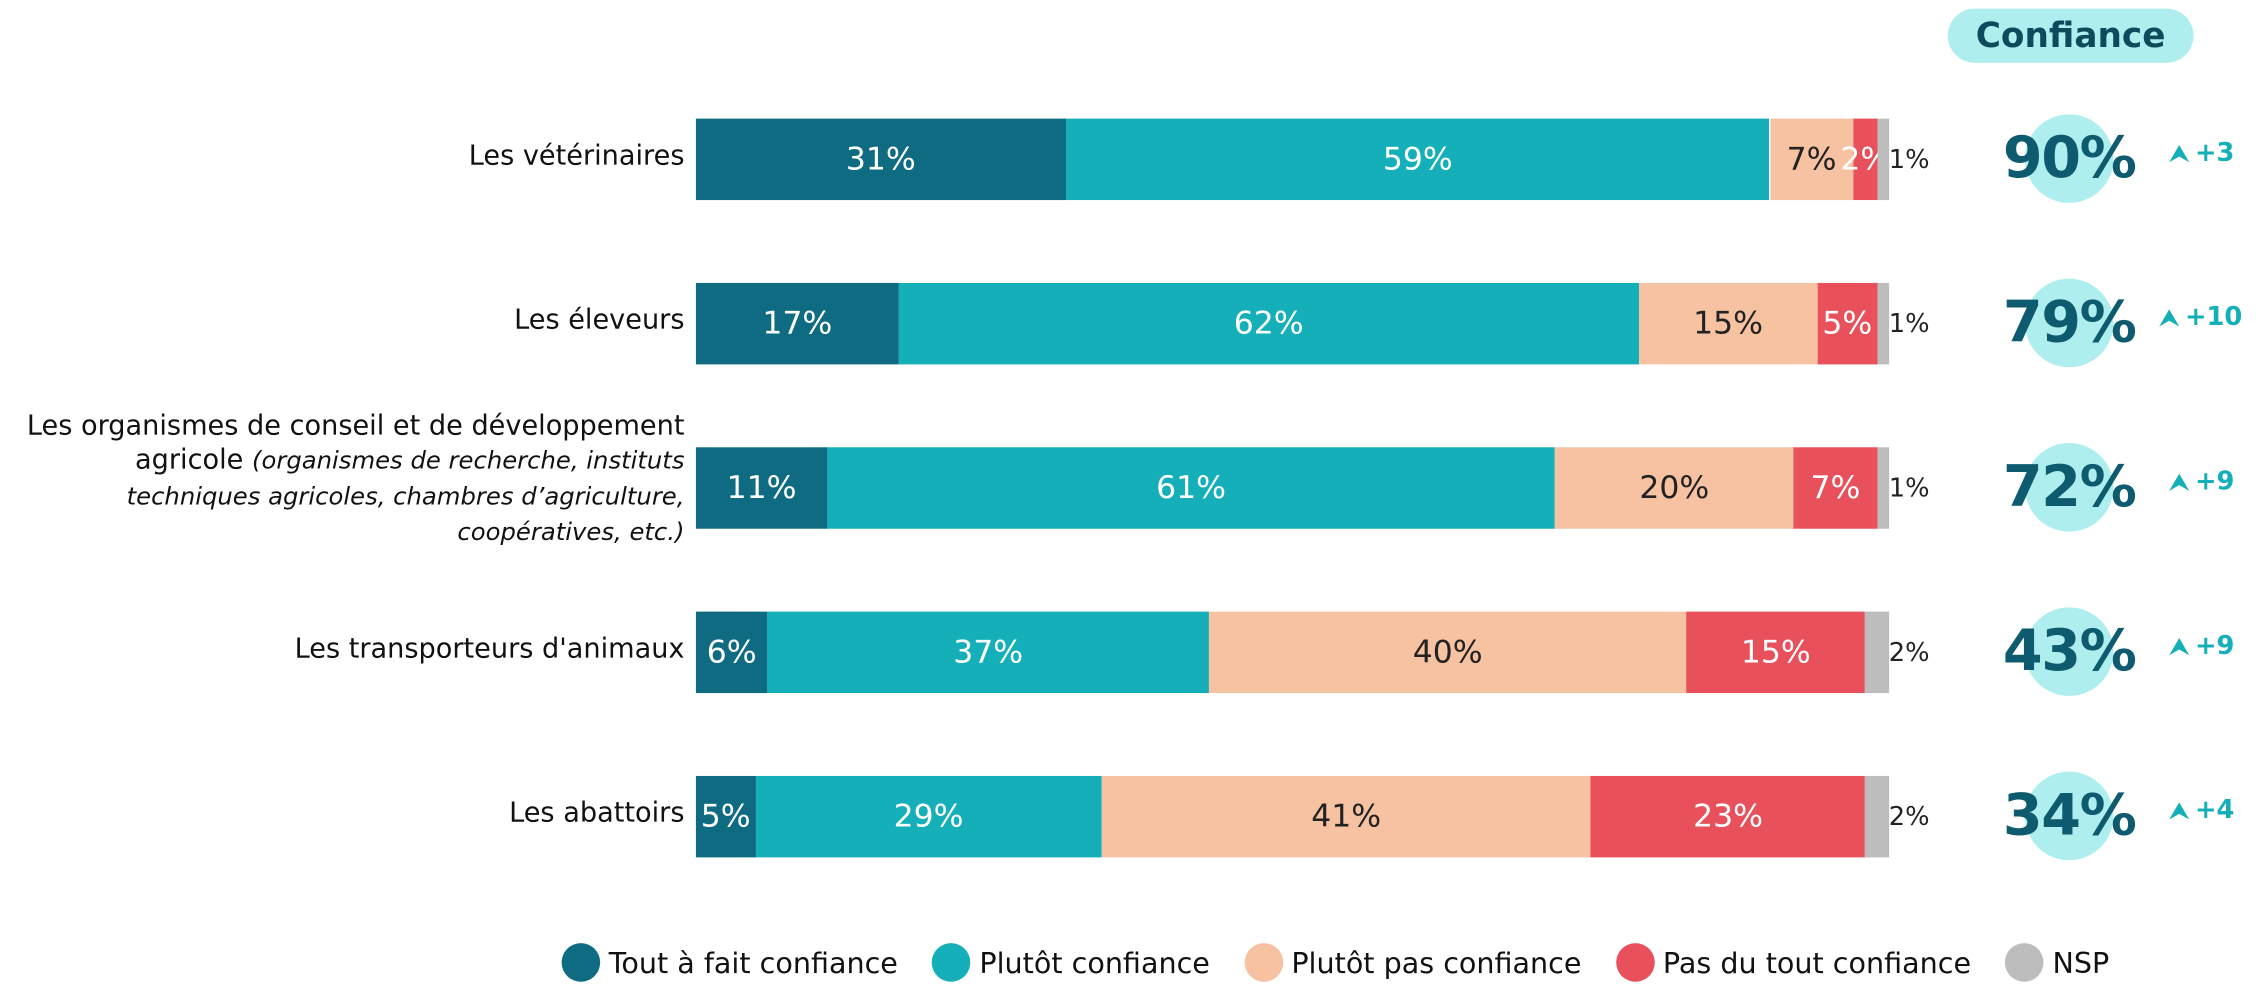  What do you see at coordinates (797, 324) in the screenshot?
I see `value-label: 17%` at bounding box center [797, 324].